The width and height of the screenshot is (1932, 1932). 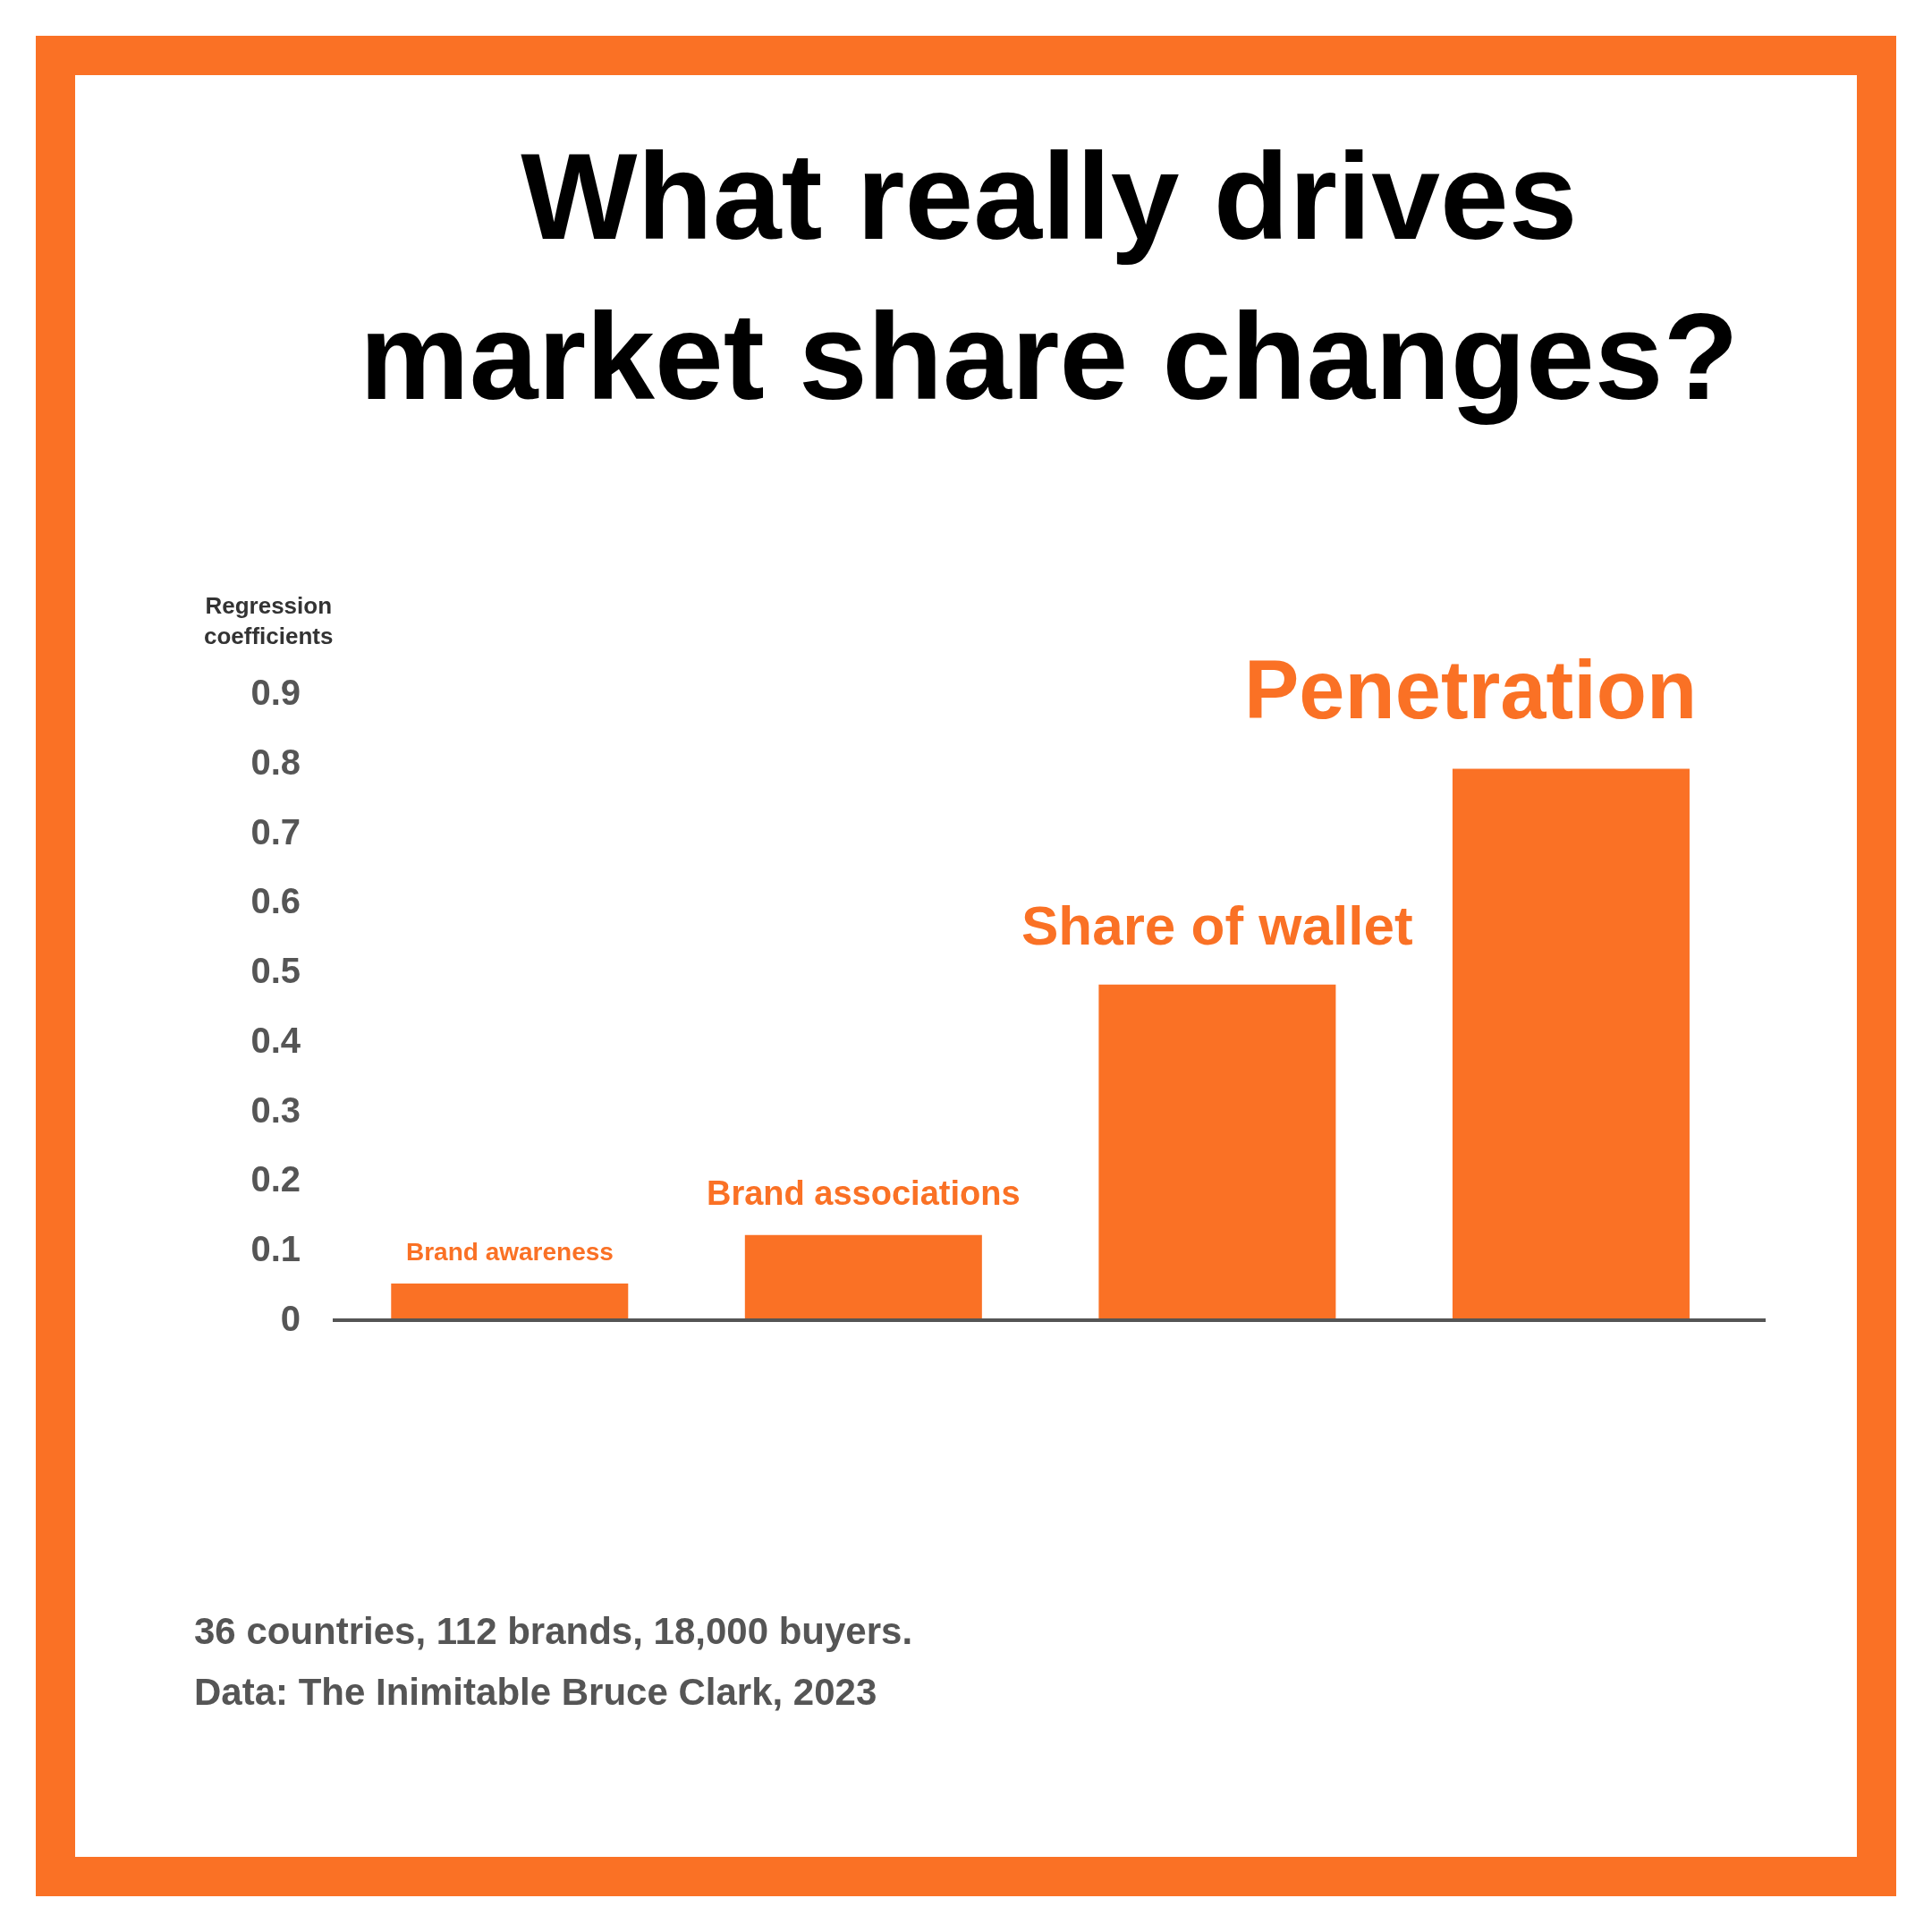 What do you see at coordinates (275, 971) in the screenshot?
I see `y-tick-label: 0.5` at bounding box center [275, 971].